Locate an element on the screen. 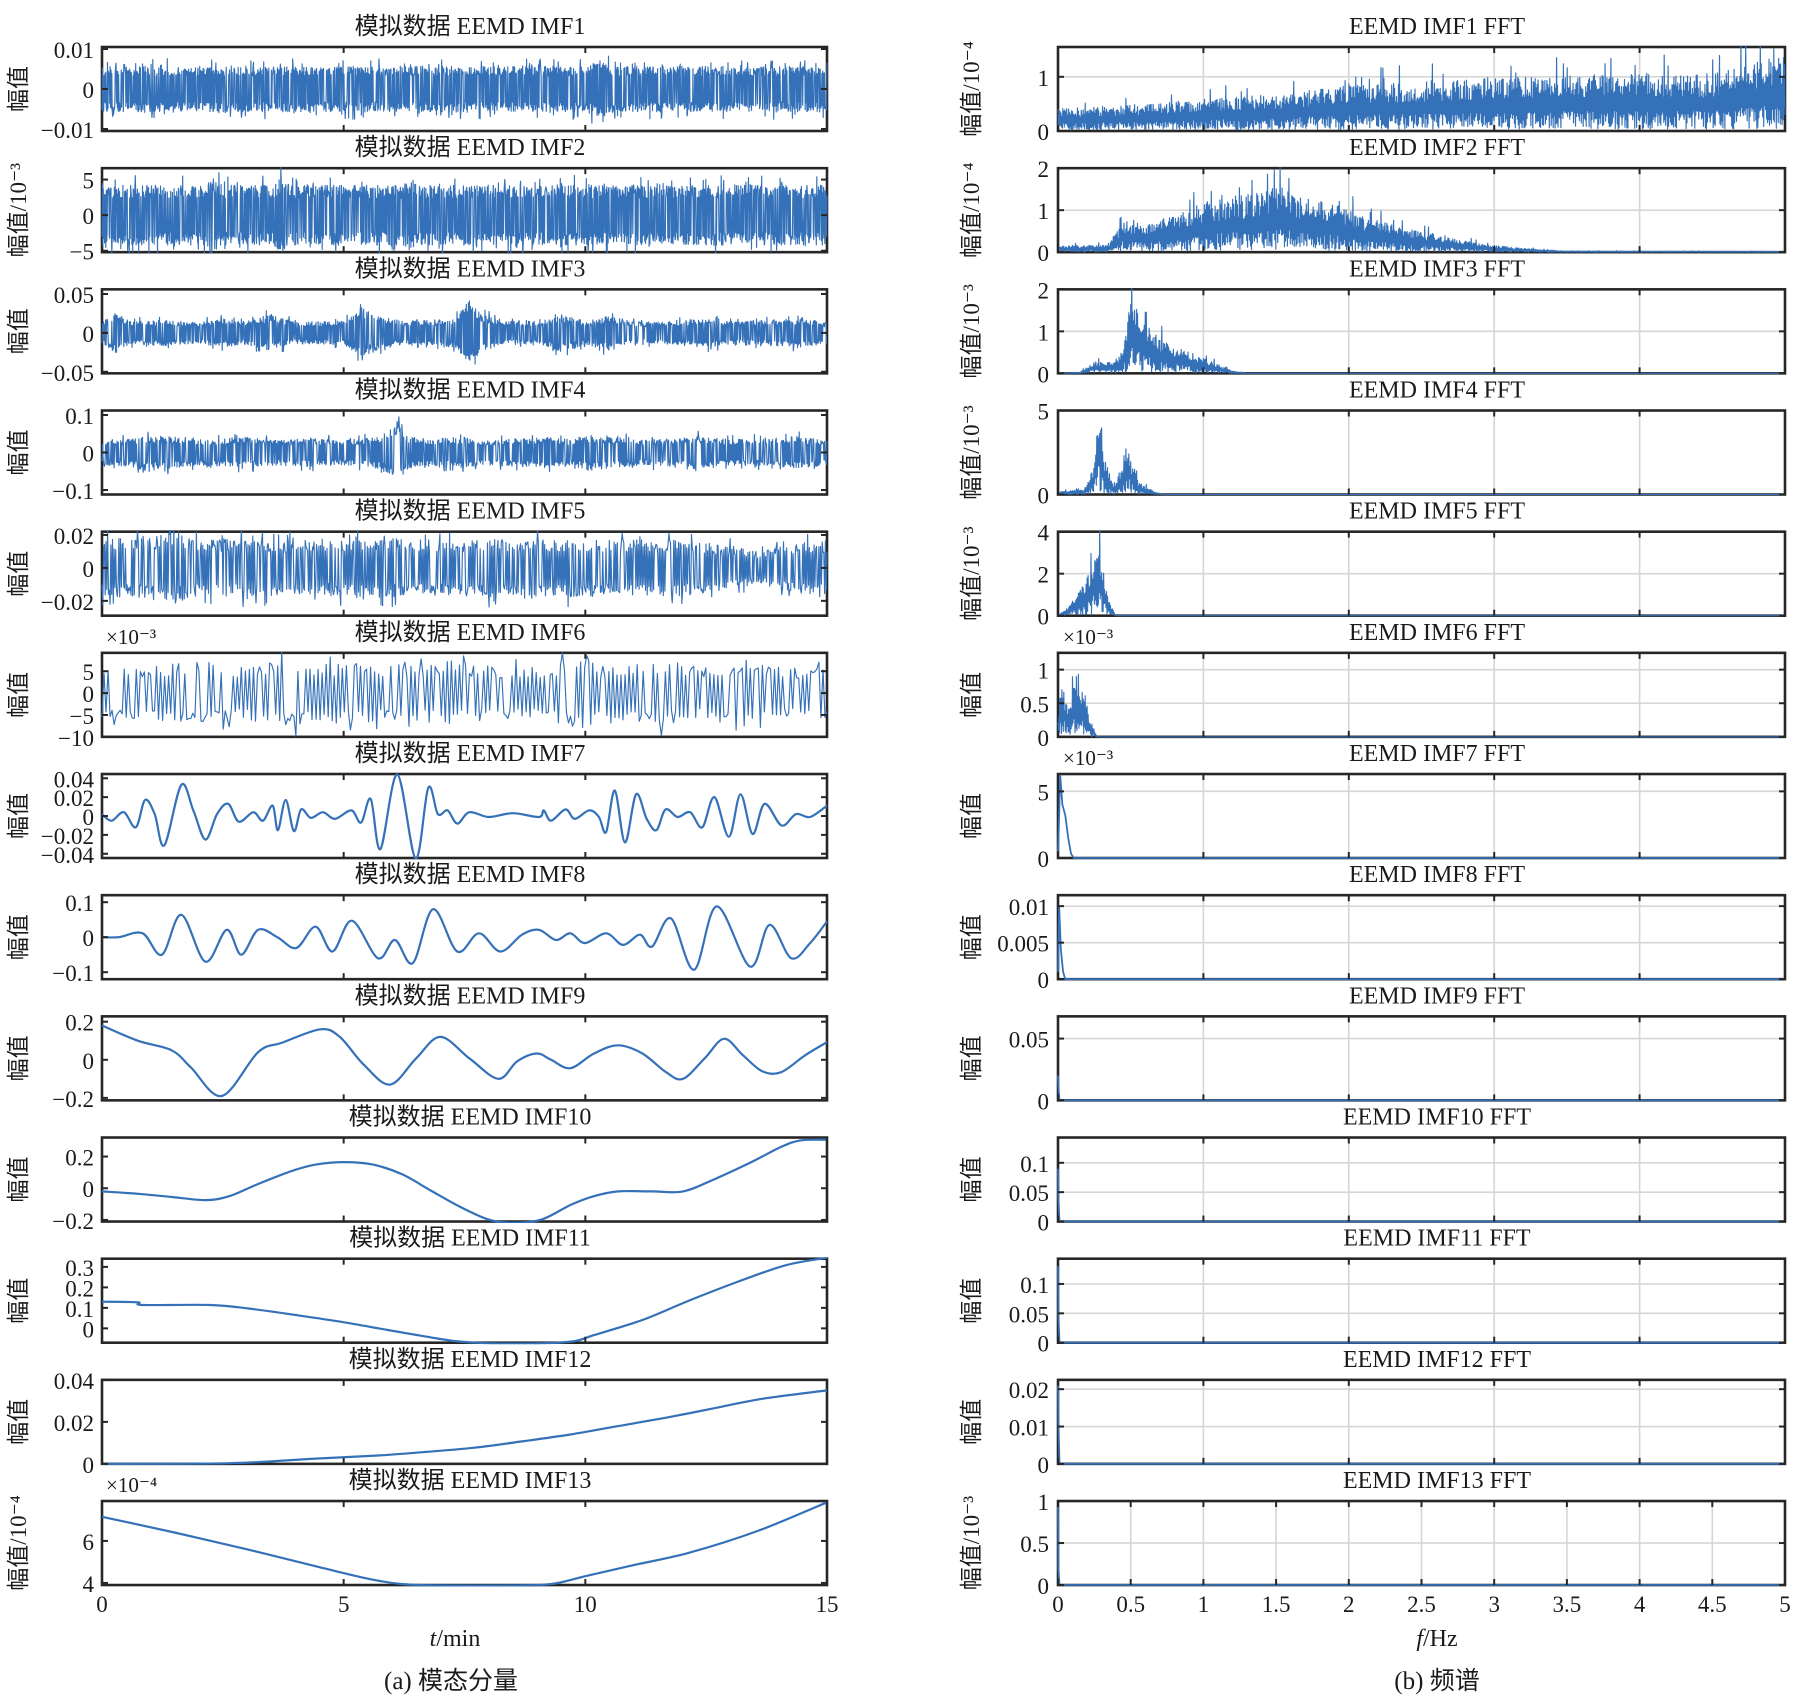 Image resolution: width=1796 pixels, height=1700 pixels. spectrum-subplot-imf11: 0 0.05 0.1 EEMD IMF11 FFT 幅值 is located at coordinates (1373, 1291).